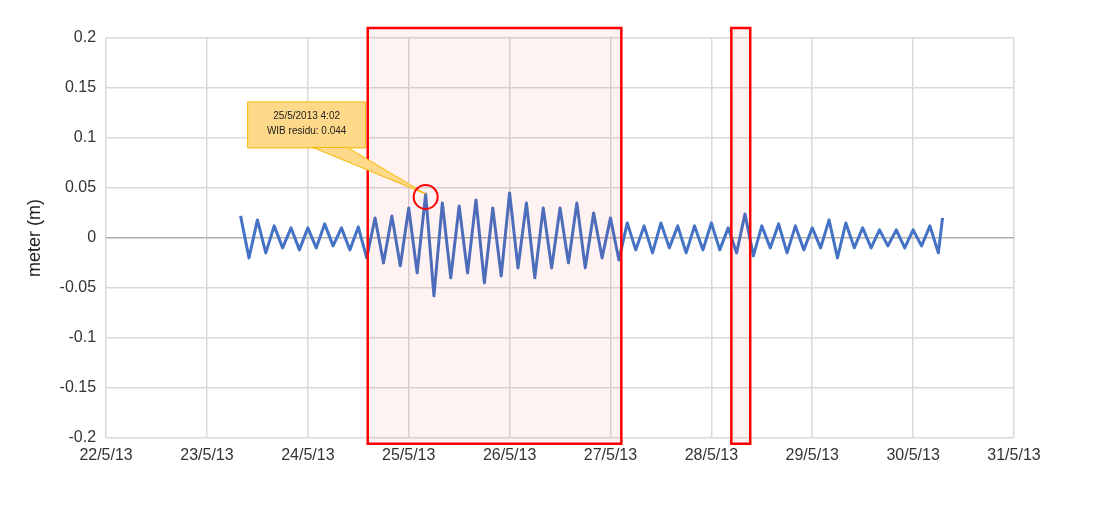  I want to click on x-tick-label: 27/5/13, so click(610, 454).